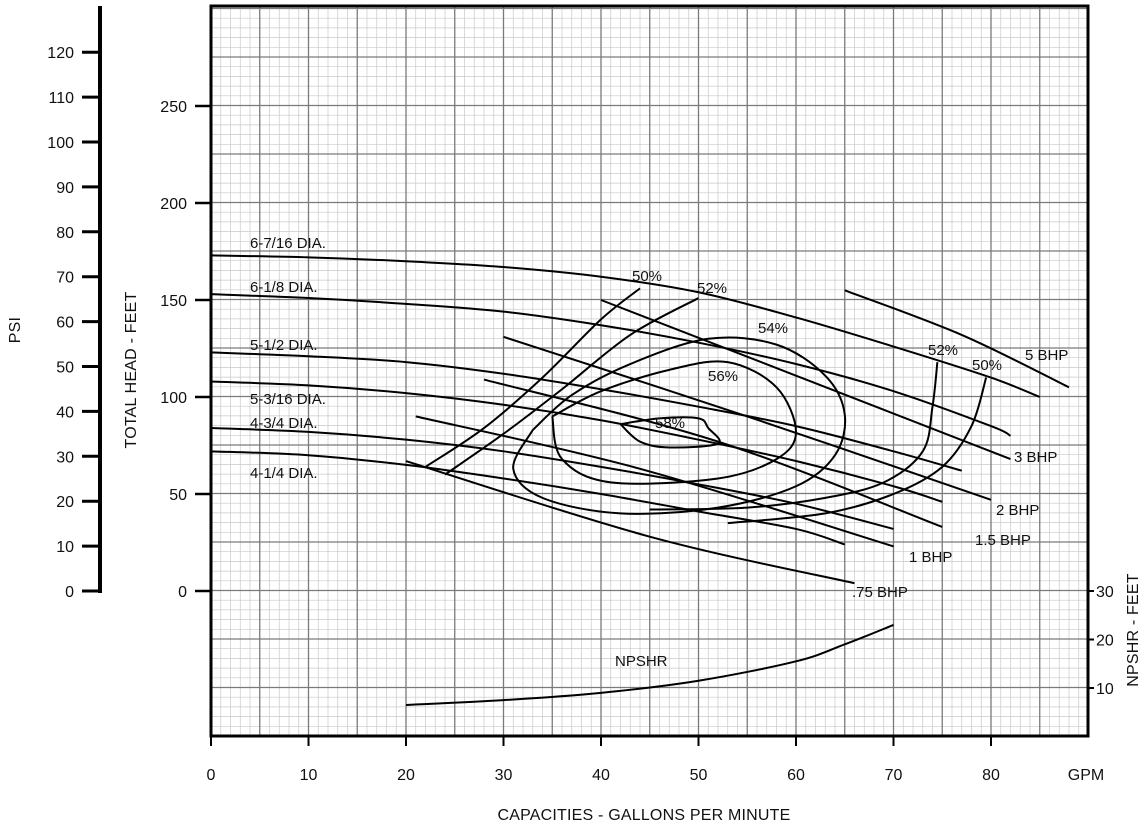 Image resolution: width=1144 pixels, height=827 pixels. Describe the element at coordinates (406, 775) in the screenshot. I see `x-tick-label: 20` at that location.